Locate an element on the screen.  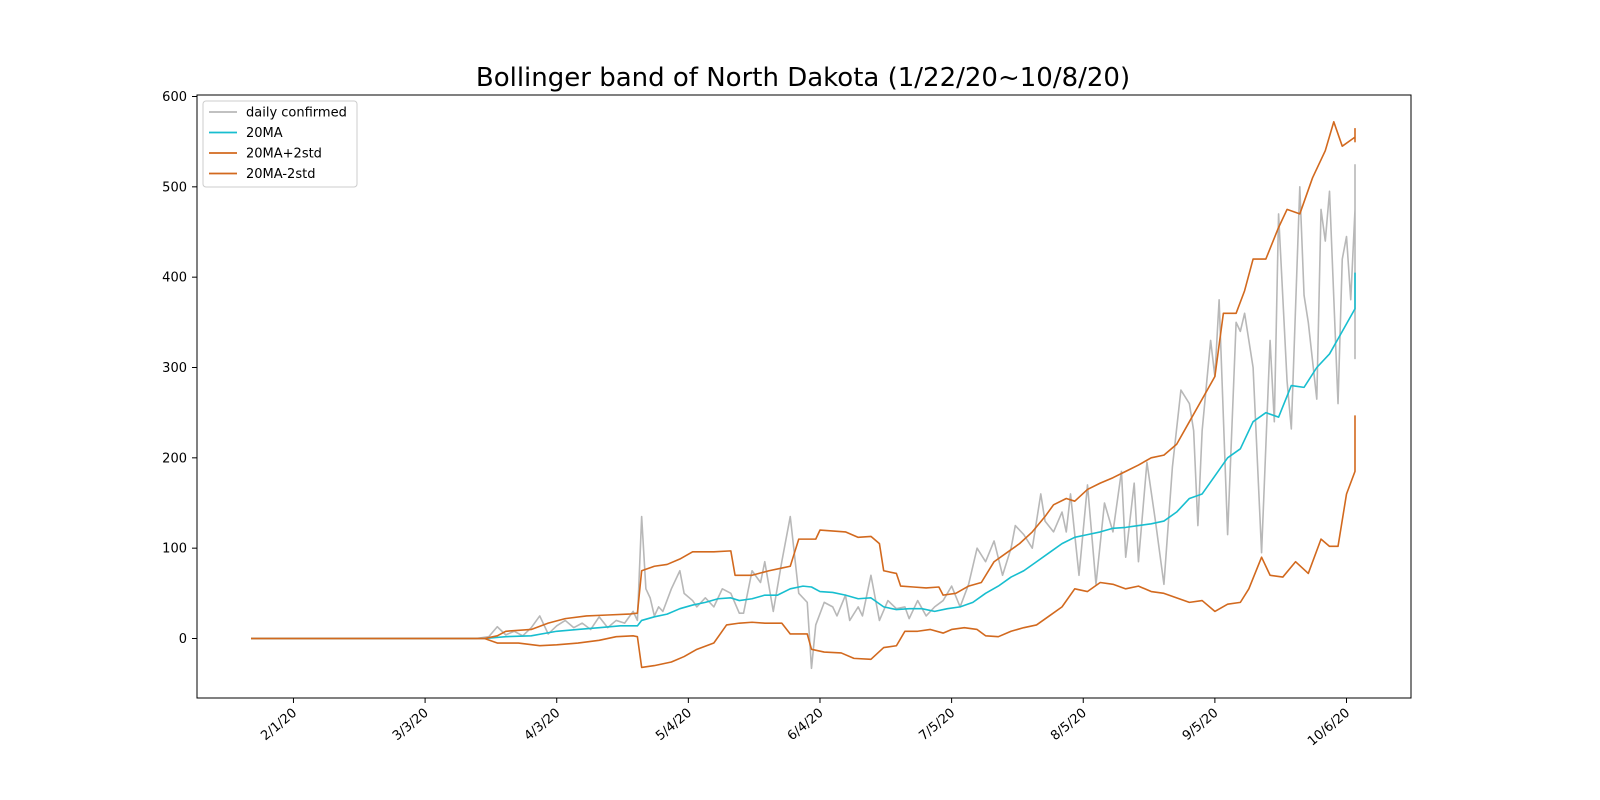
x-tick-label: 7/5/20 is located at coordinates (937, 725).